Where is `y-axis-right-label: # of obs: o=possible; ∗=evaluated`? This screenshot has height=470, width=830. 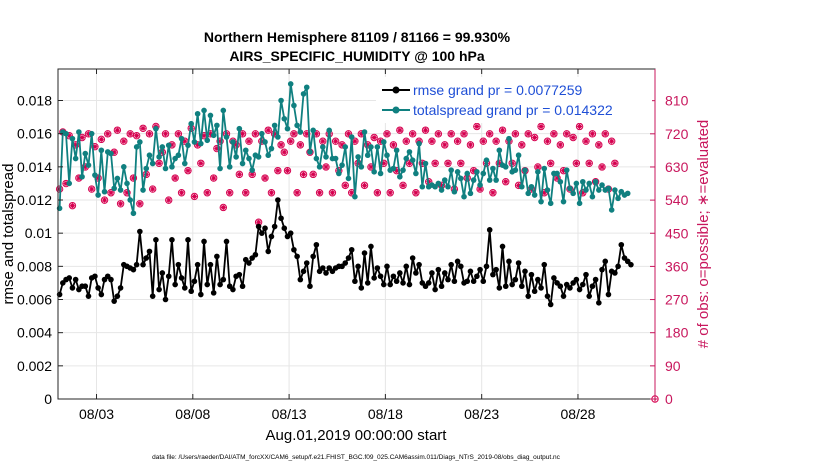 y-axis-right-label: # of obs: o=possible; ∗=evaluated is located at coordinates (703, 234).